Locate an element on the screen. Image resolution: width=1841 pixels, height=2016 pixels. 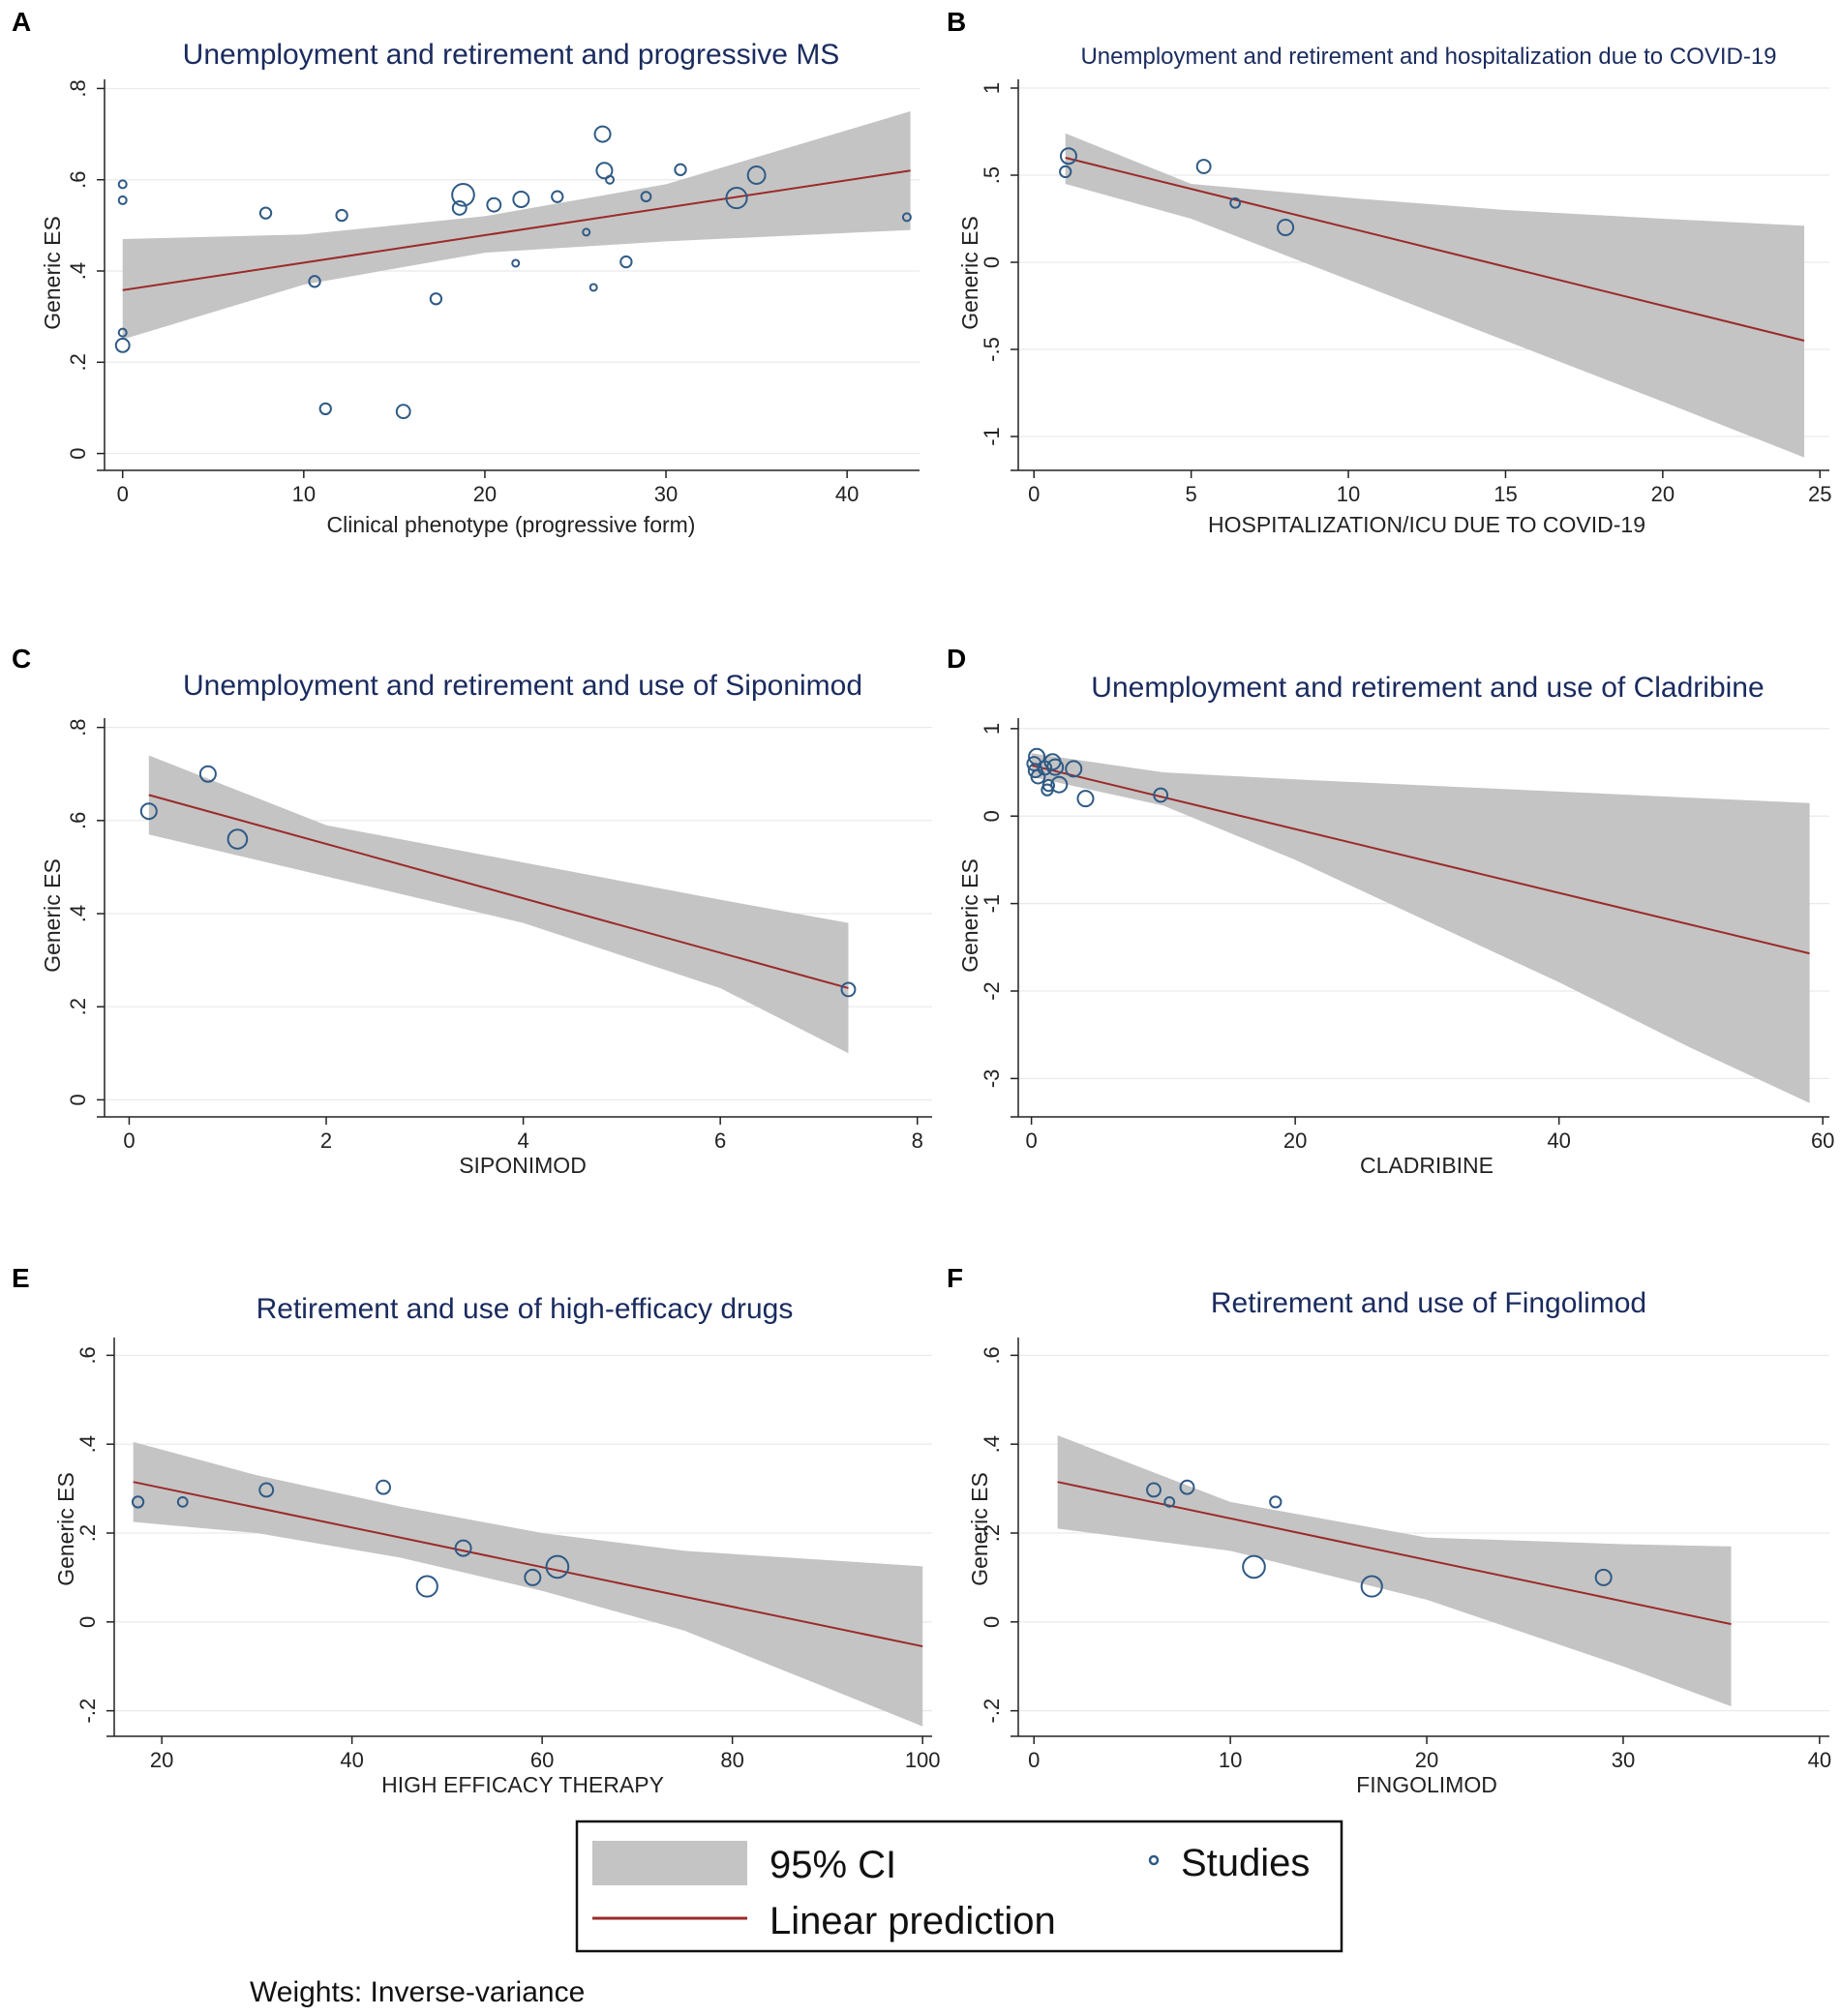
x-tick-label: 30 is located at coordinates (666, 494).